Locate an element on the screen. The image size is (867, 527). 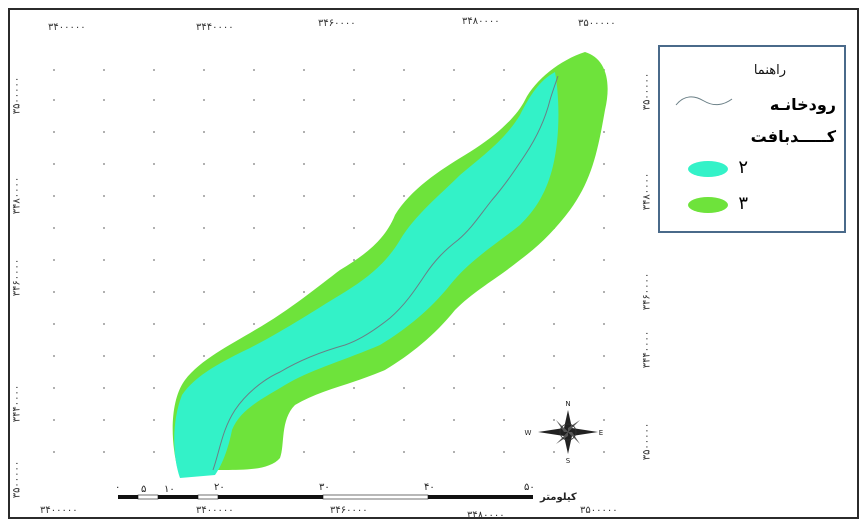
legend-field-label: کـــــدبافت is located at coordinates (793, 136).